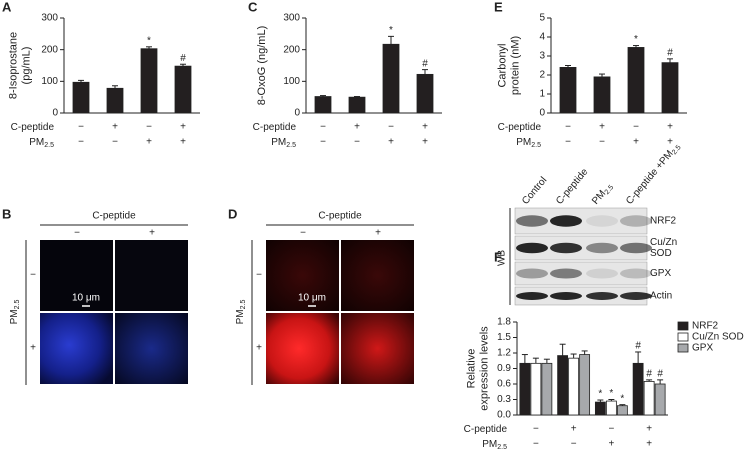  Describe the element at coordinates (542, 75) in the screenshot. I see `y-tick-label: 2` at that location.